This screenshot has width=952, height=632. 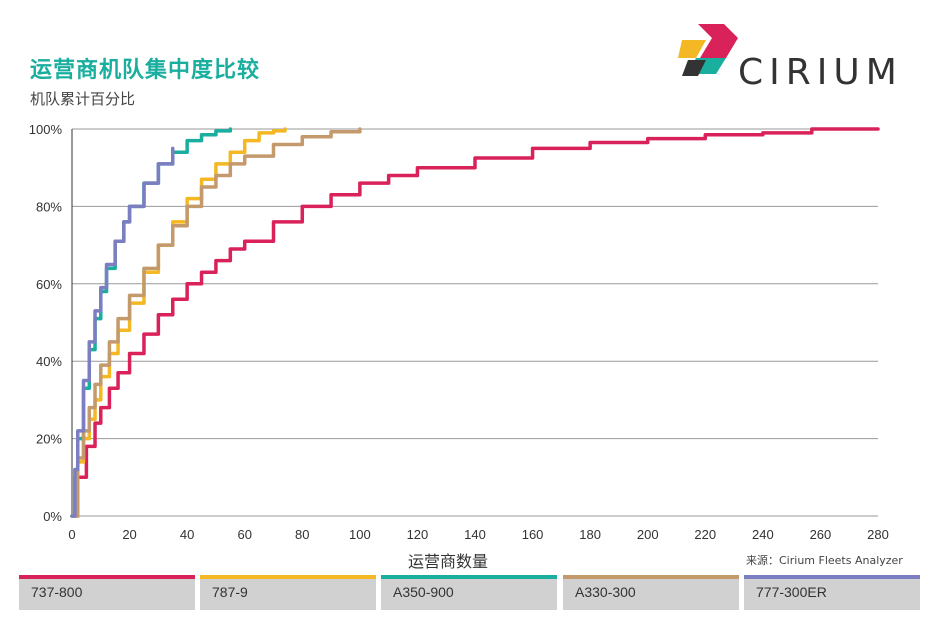 What do you see at coordinates (878, 534) in the screenshot?
I see `x-tick-label: 280` at bounding box center [878, 534].